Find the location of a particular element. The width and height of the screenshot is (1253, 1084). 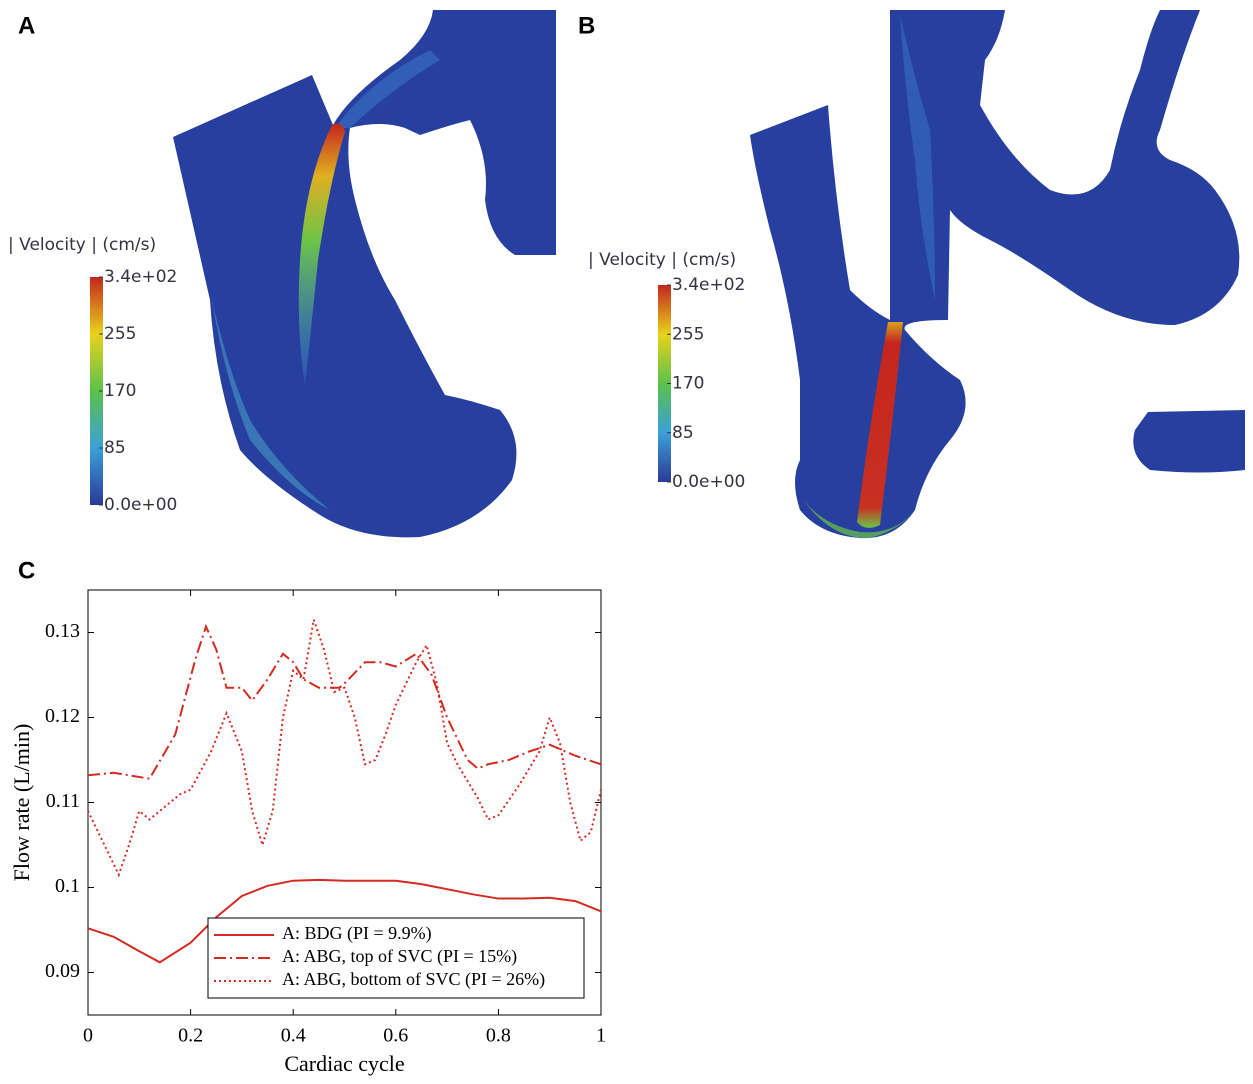

x-tick-label: 1 is located at coordinates (601, 1036).